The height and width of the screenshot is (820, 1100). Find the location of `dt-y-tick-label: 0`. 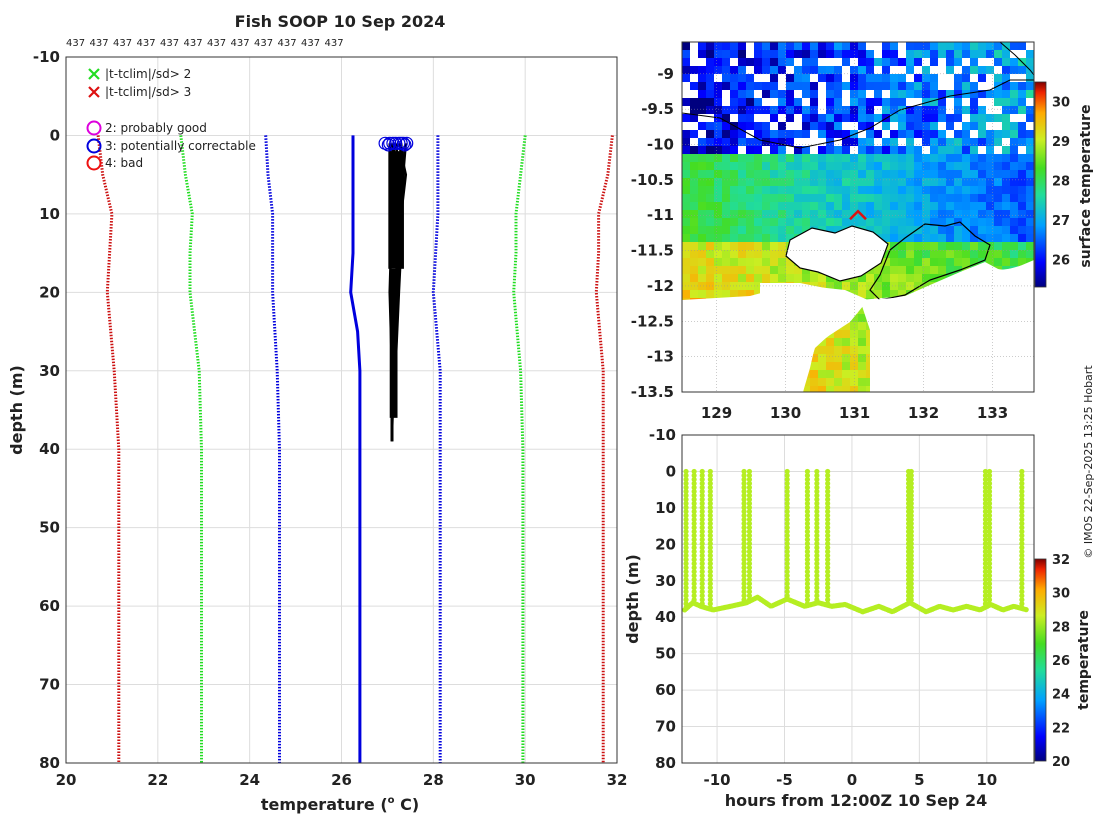

dt-y-tick-label: 0 is located at coordinates (671, 471).